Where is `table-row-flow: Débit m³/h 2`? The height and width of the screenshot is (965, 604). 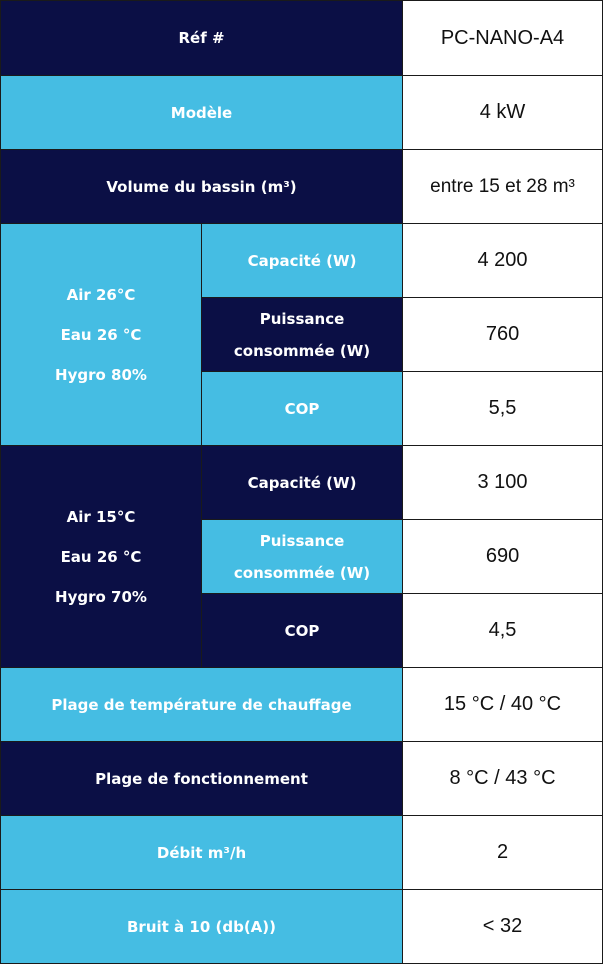 table-row-flow: Débit m³/h 2 is located at coordinates (302, 852).